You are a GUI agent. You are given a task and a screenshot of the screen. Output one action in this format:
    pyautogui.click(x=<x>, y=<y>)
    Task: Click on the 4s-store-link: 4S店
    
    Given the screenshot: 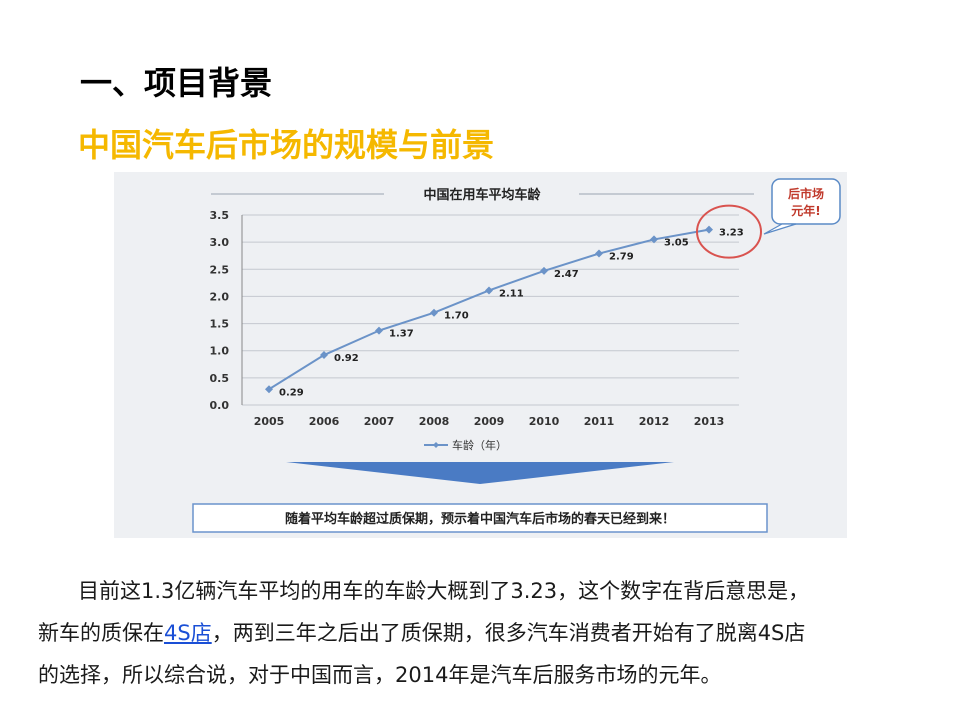 What is the action you would take?
    pyautogui.click(x=188, y=633)
    